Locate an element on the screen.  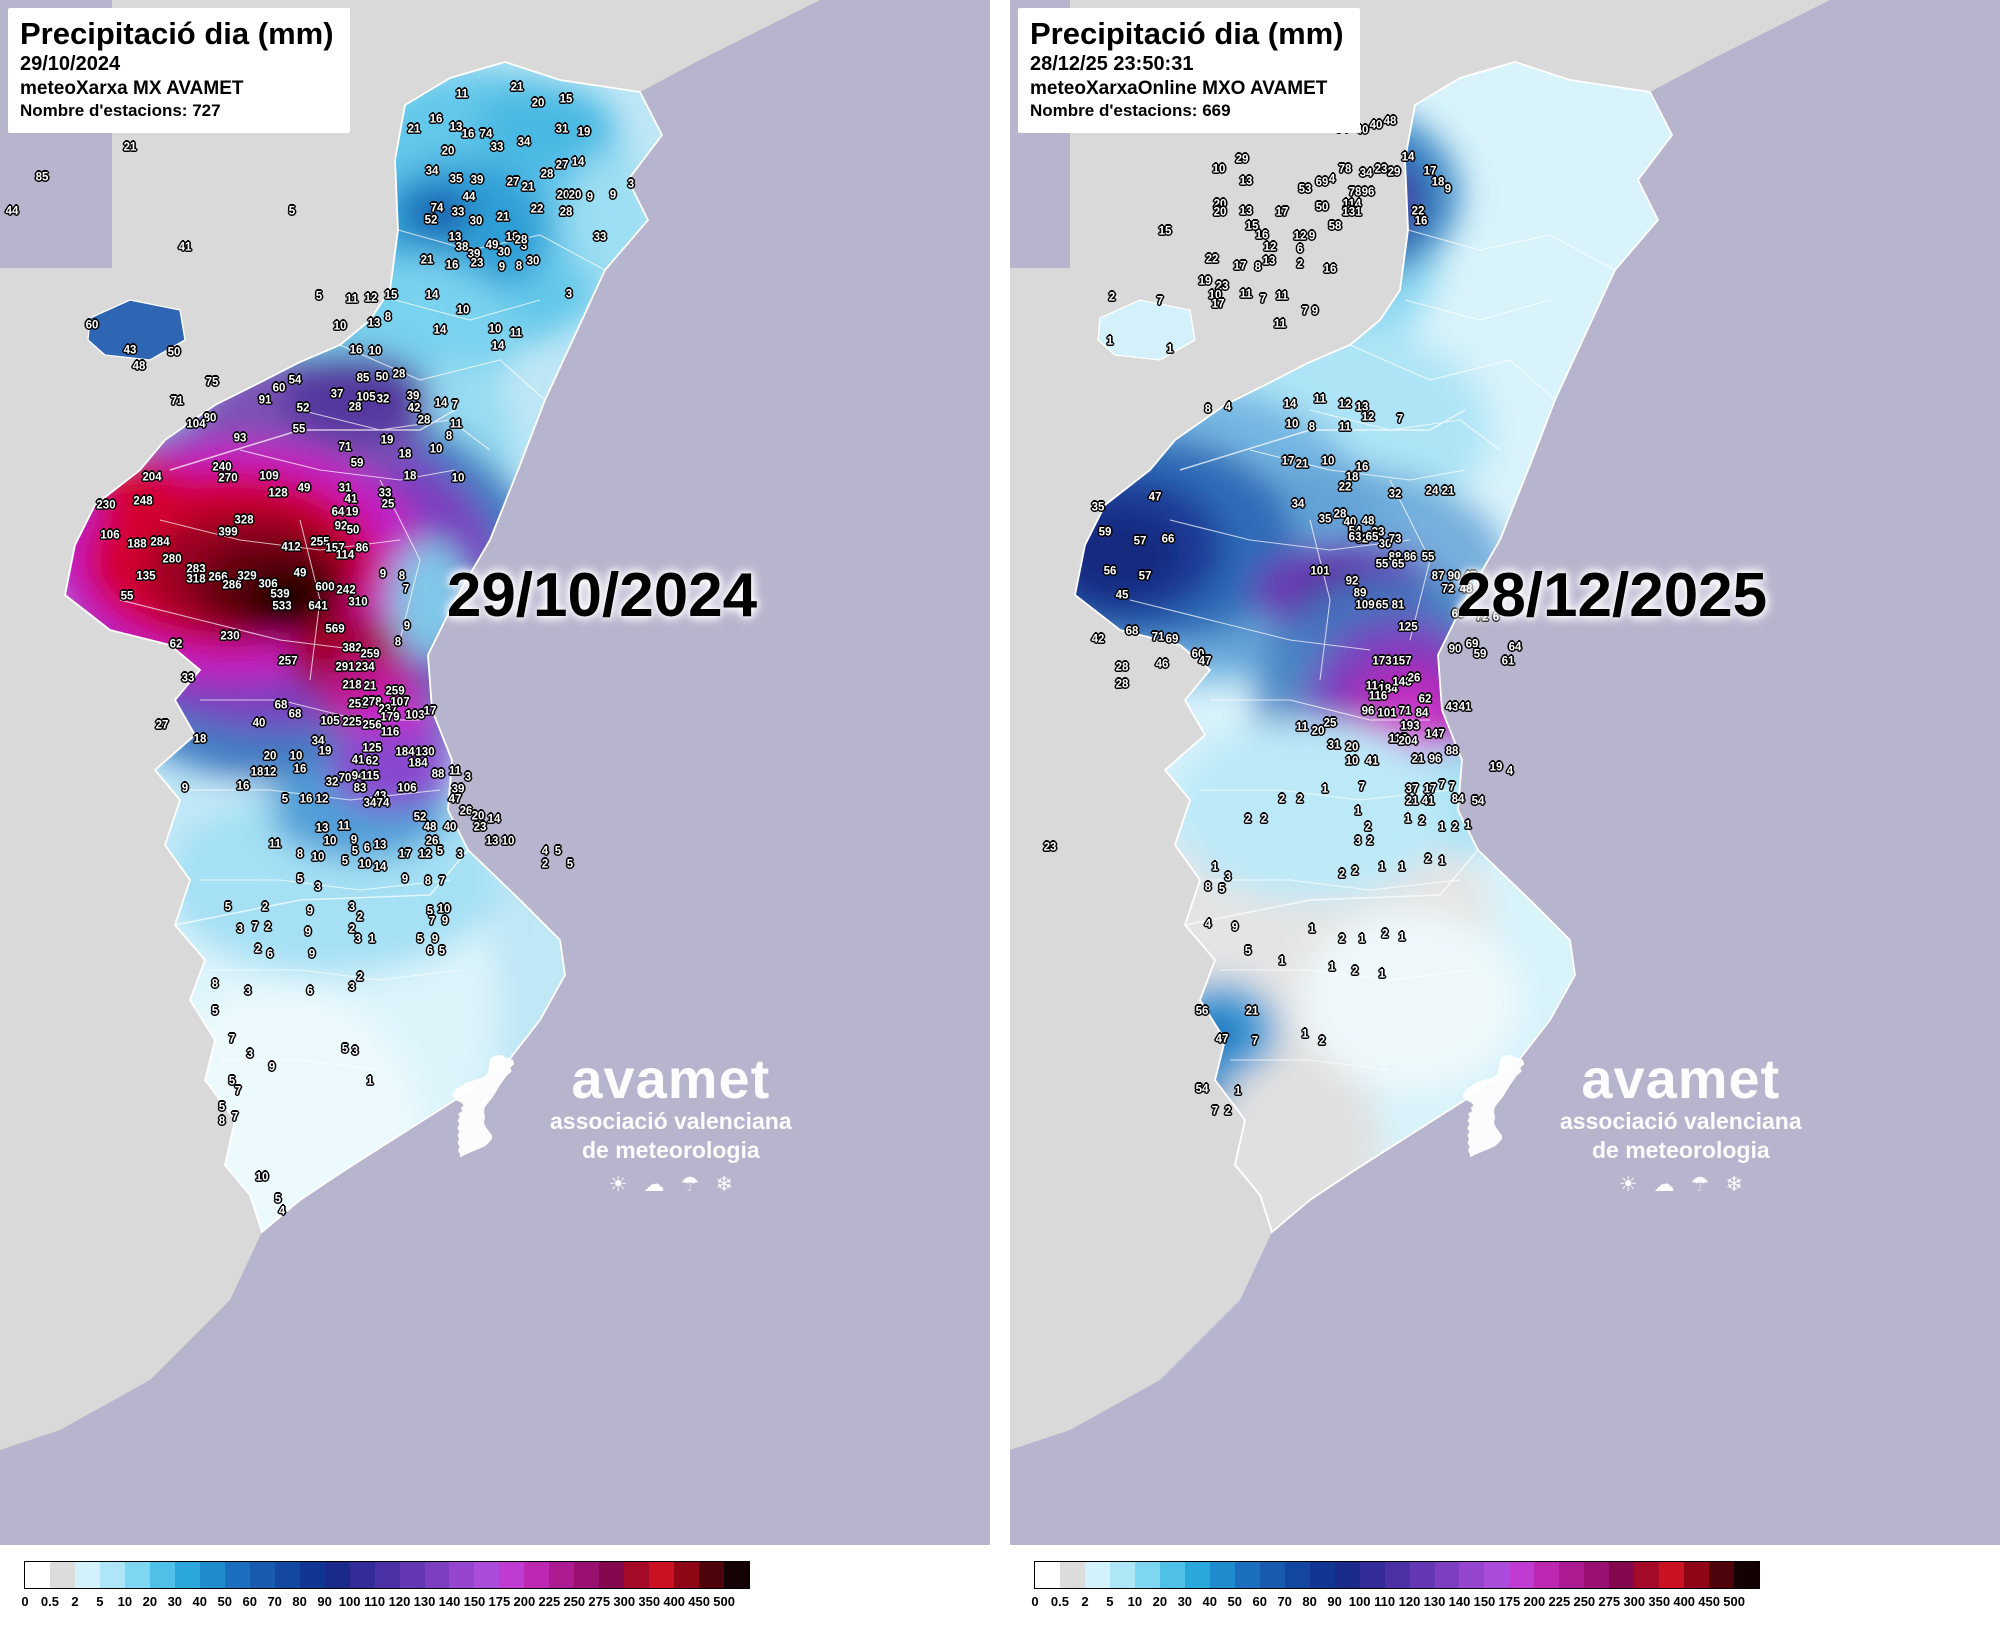
legend-cell: 225 is located at coordinates (556, 1585).